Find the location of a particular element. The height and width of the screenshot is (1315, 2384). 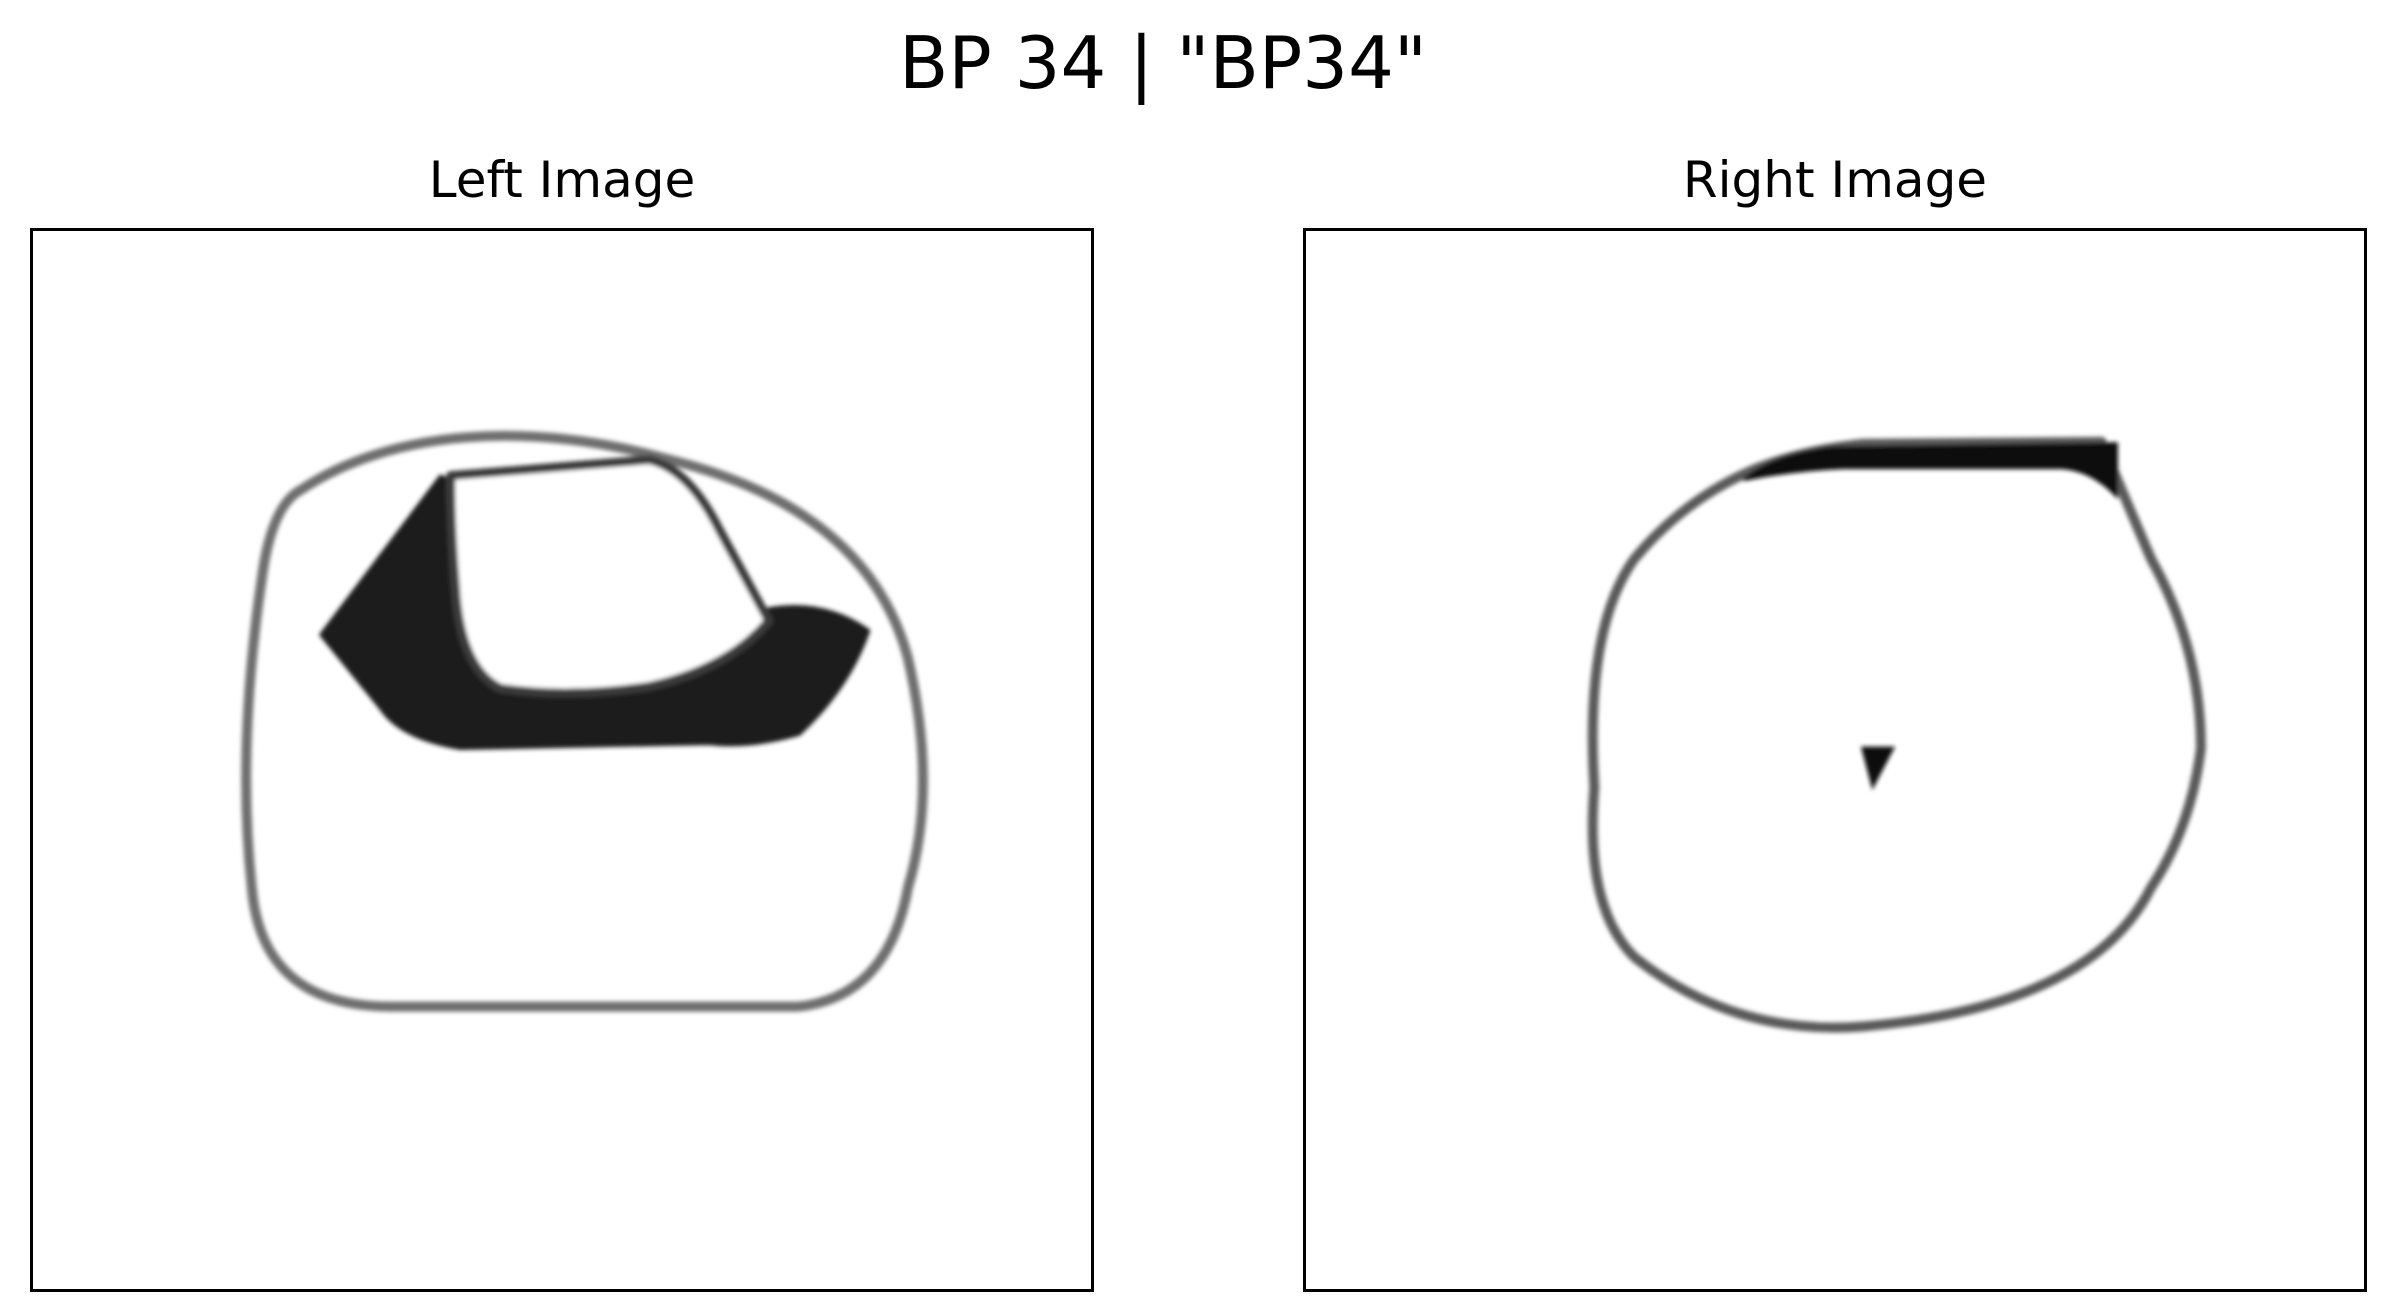

thick-top-edge is located at coordinates (1930, 471).